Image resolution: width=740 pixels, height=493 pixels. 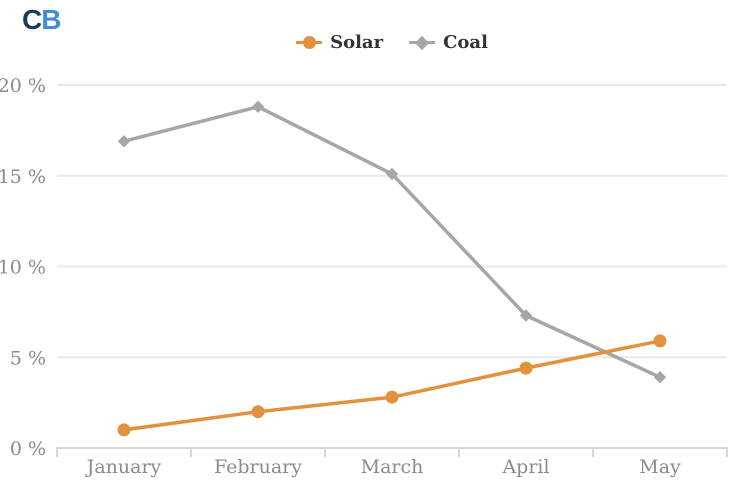 What do you see at coordinates (23, 86) in the screenshot?
I see `y-tick-label: 20 %` at bounding box center [23, 86].